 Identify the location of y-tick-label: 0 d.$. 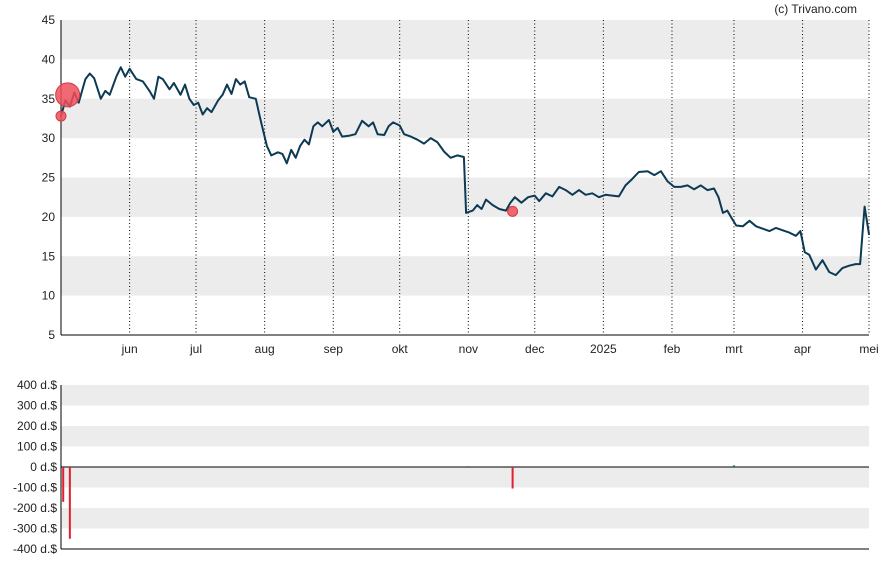
(43, 467).